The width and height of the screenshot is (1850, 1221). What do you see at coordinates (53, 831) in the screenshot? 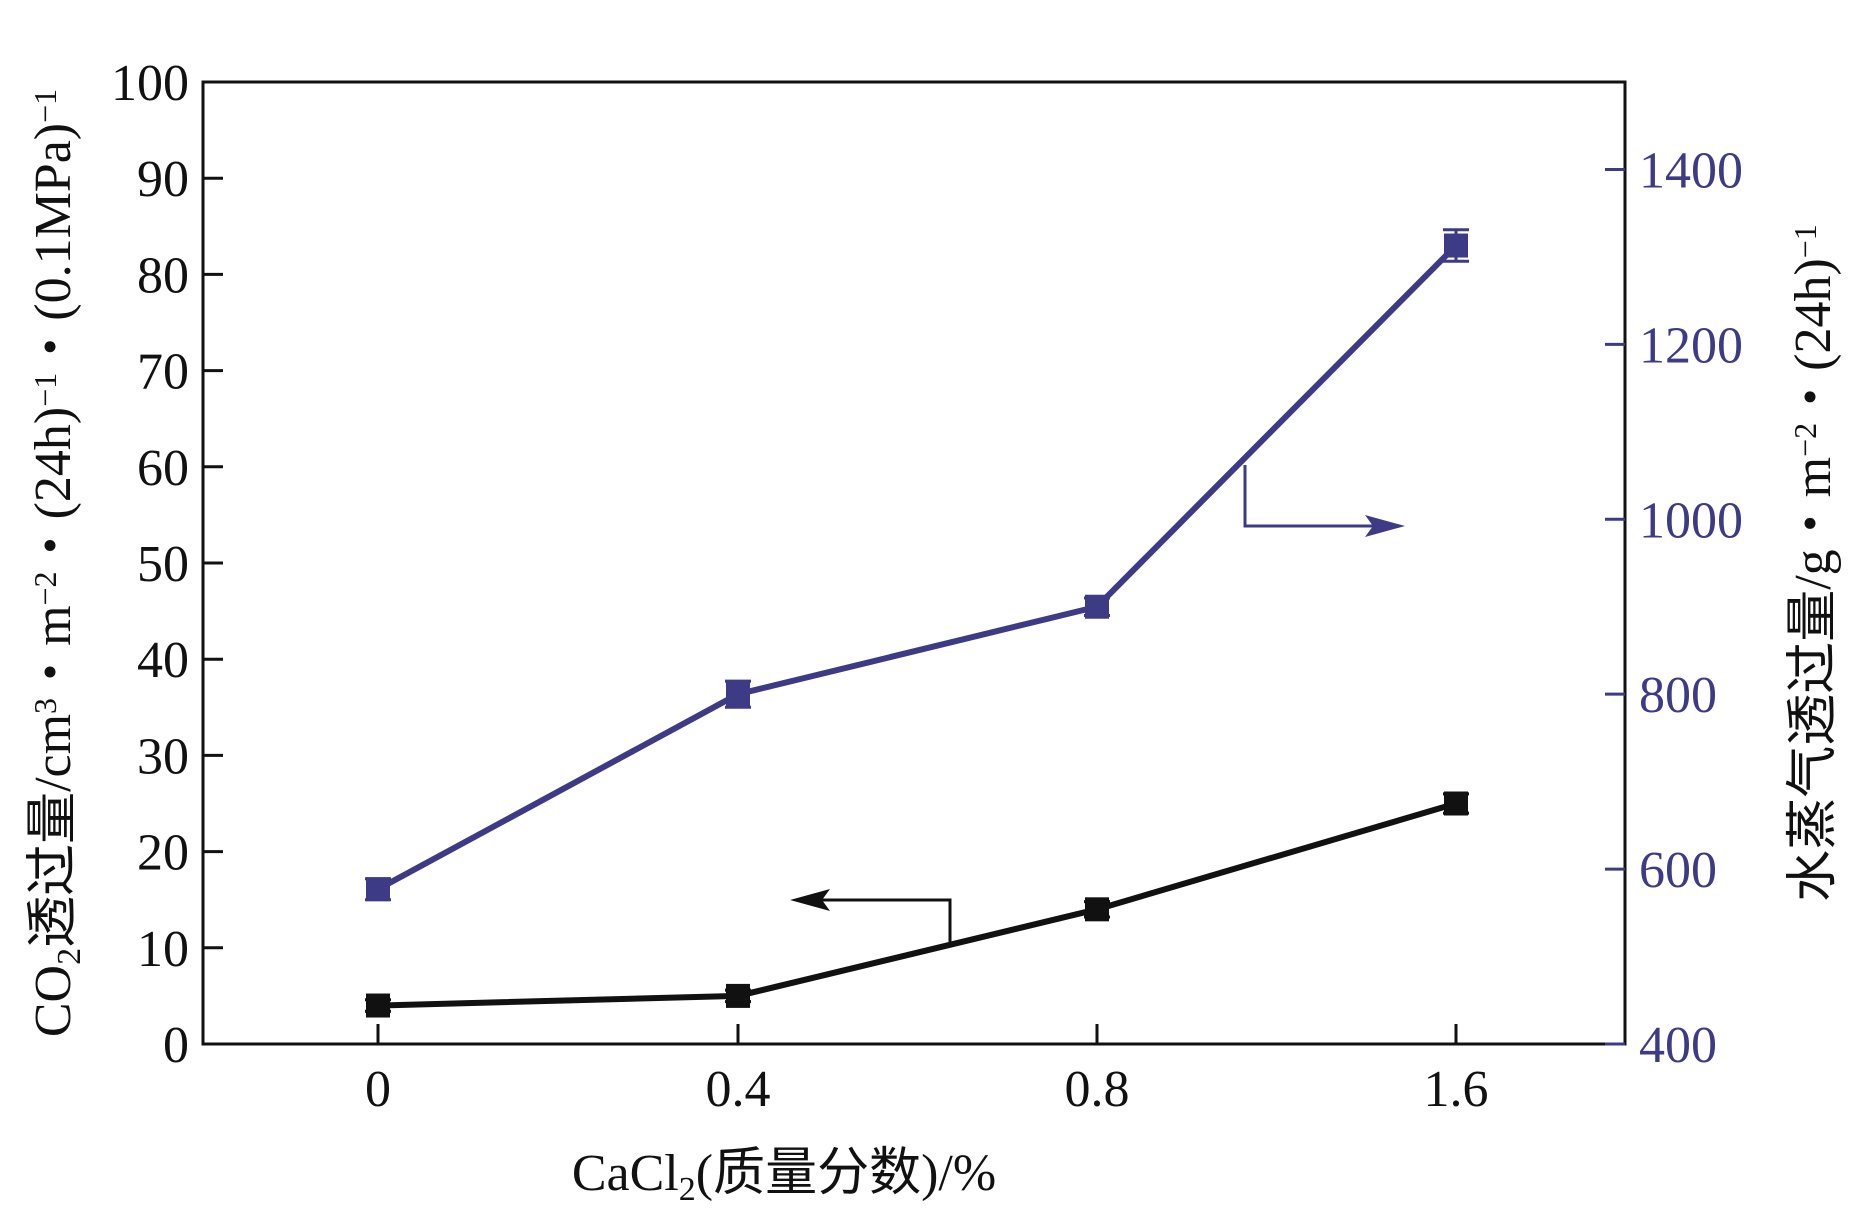
I see `axis-title-part: 透过量/cm` at bounding box center [53, 831].